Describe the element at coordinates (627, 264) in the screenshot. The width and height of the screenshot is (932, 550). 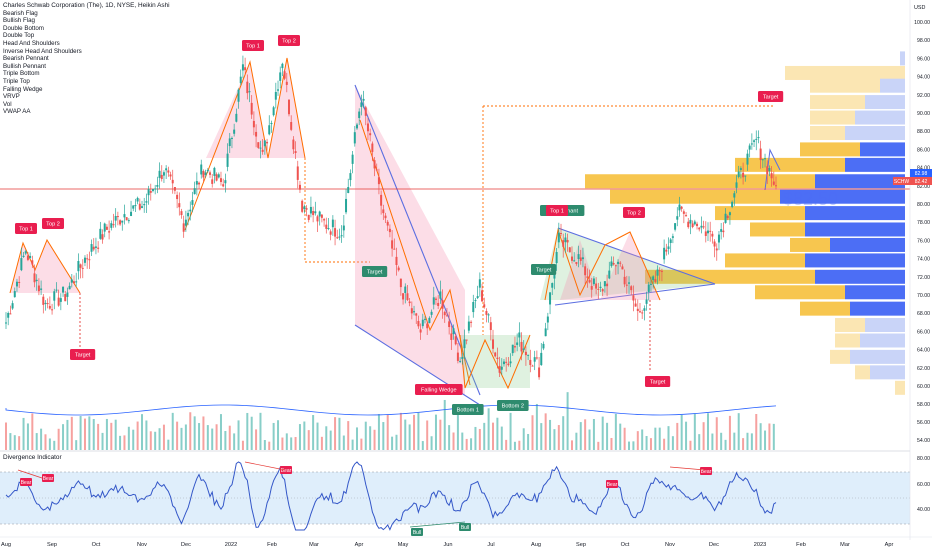
I see `pennant-fill` at that location.